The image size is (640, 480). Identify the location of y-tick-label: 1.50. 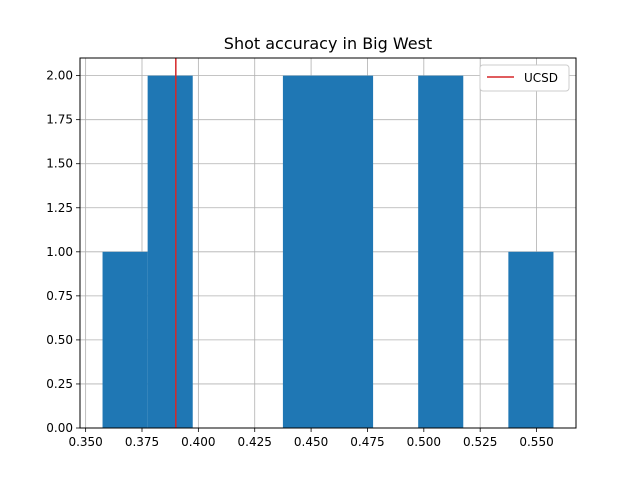
(59, 164).